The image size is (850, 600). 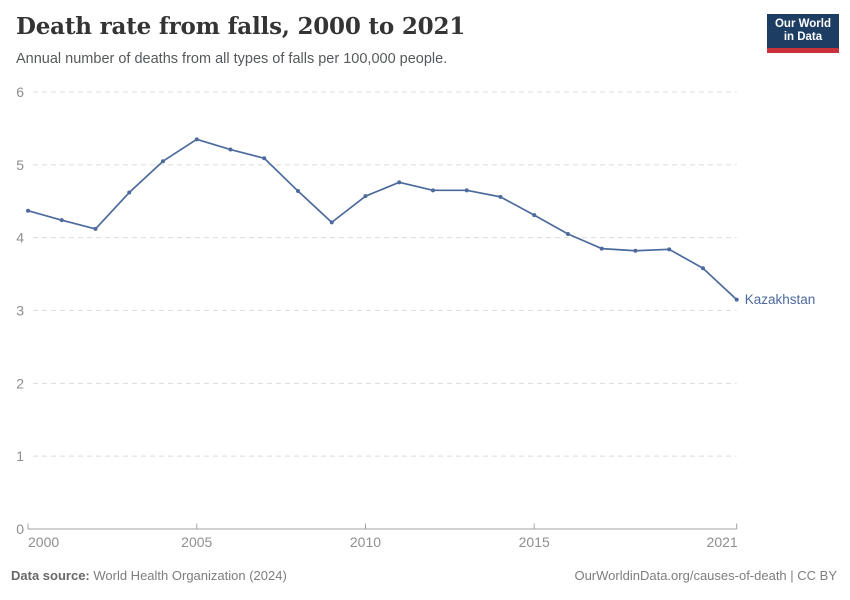 What do you see at coordinates (50, 575) in the screenshot?
I see `data-source-label: Data source:` at bounding box center [50, 575].